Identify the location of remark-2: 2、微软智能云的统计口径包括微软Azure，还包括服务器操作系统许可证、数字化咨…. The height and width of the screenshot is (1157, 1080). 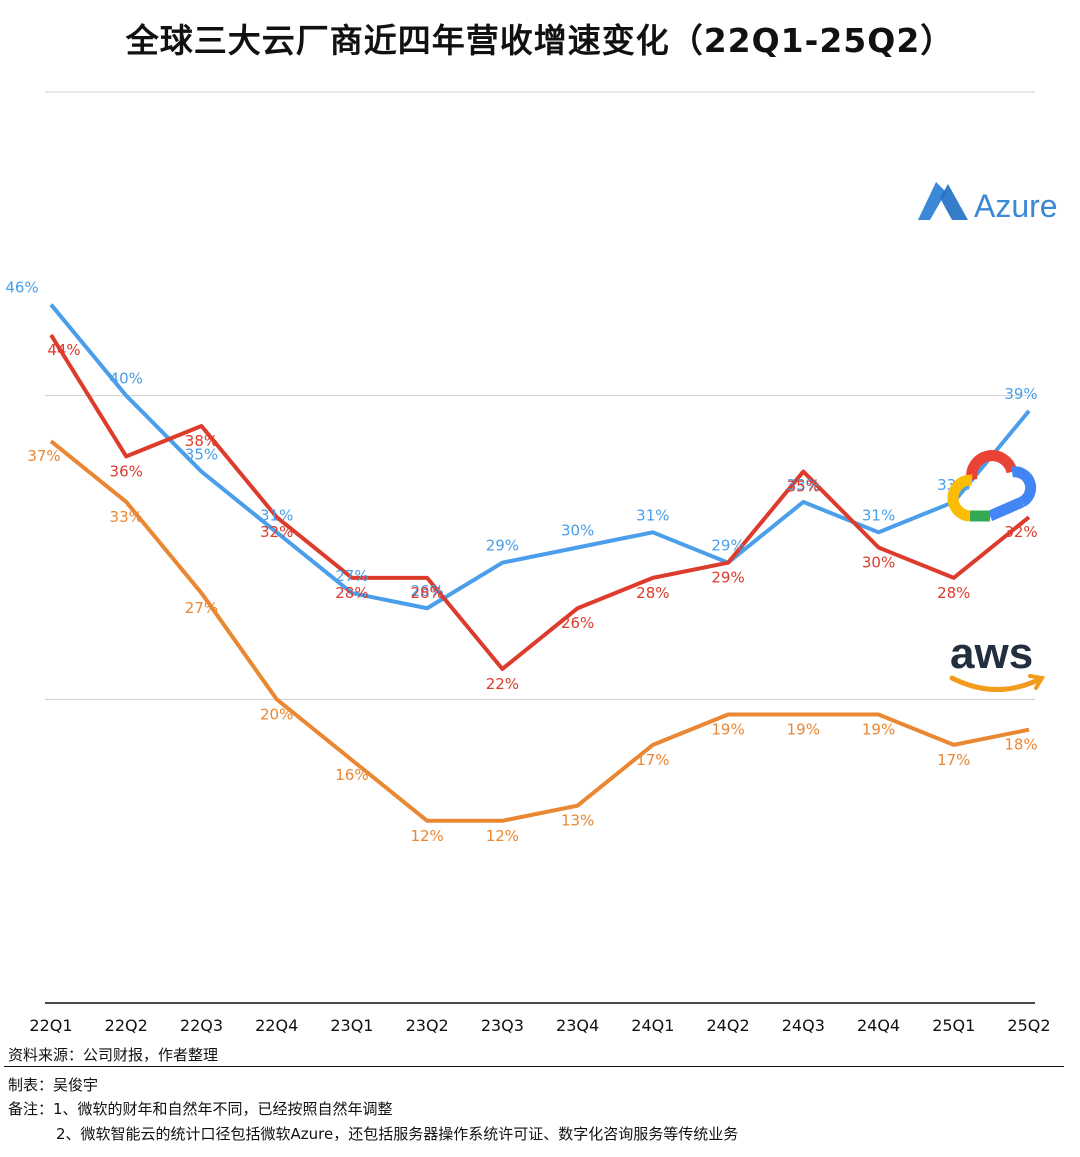
(397, 1134).